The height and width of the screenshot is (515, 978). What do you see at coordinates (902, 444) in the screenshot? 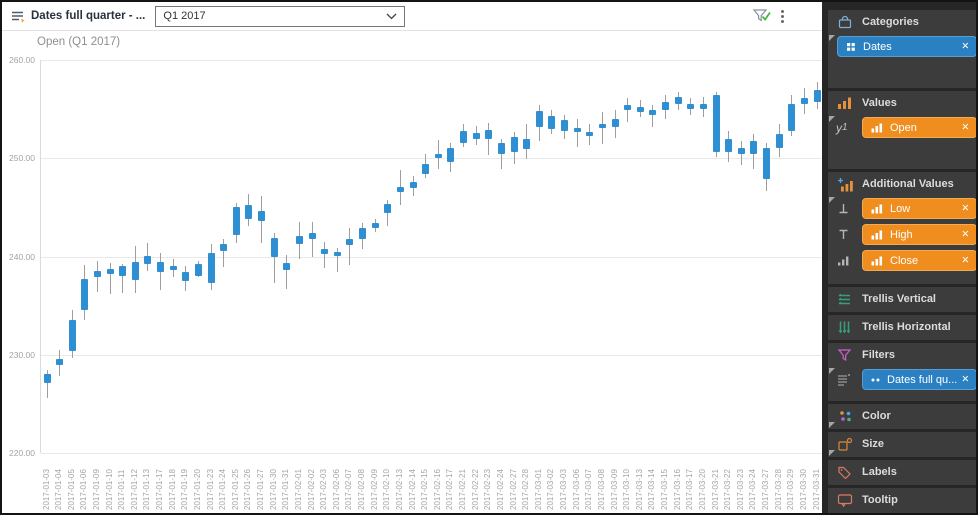
I see `section-size-header: Size` at bounding box center [902, 444].